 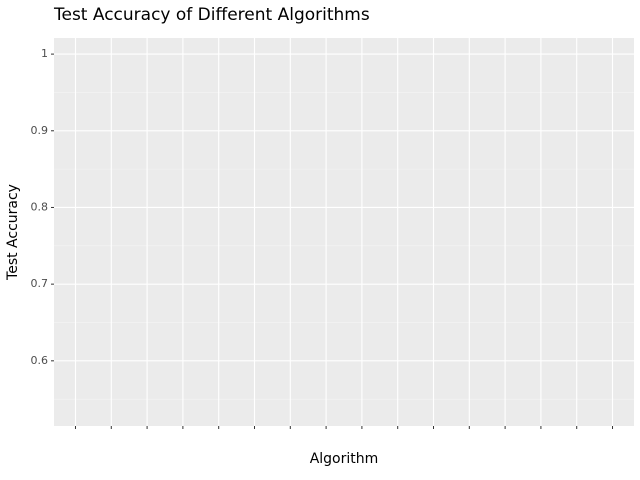 What do you see at coordinates (211, 15) in the screenshot?
I see `chart-title: Test Accuracy of Different Algorithms` at bounding box center [211, 15].